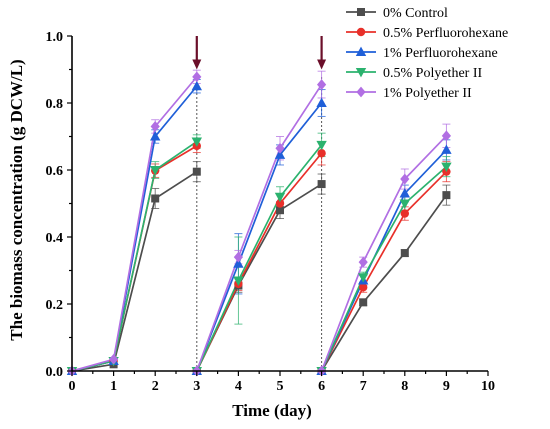  I want to click on x-tick-label: 1, so click(113, 386).